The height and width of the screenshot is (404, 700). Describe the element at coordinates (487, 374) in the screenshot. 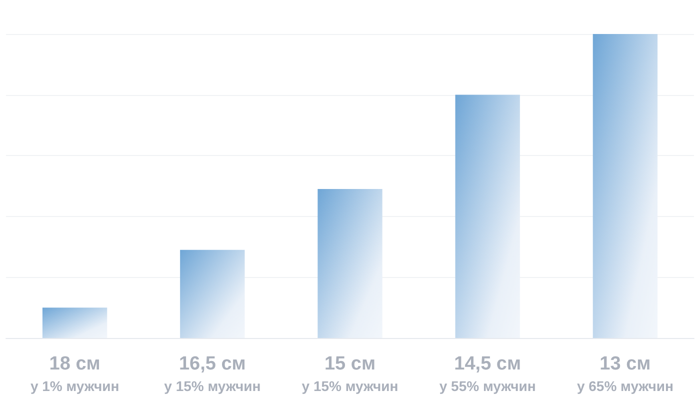

I see `x-tick-label: 14,5 см у 55% мужчин` at that location.